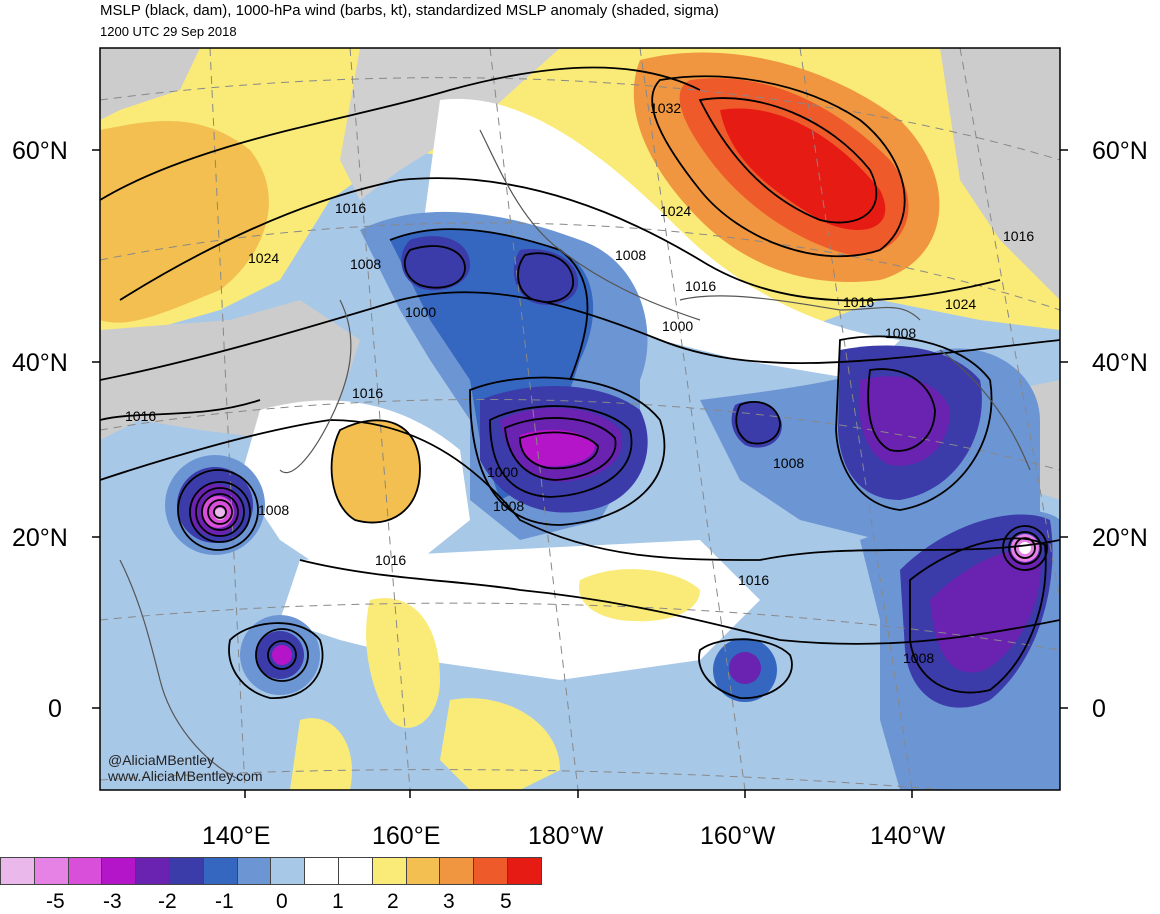 The width and height of the screenshot is (1160, 914). I want to click on colorbar-label: 1, so click(338, 901).